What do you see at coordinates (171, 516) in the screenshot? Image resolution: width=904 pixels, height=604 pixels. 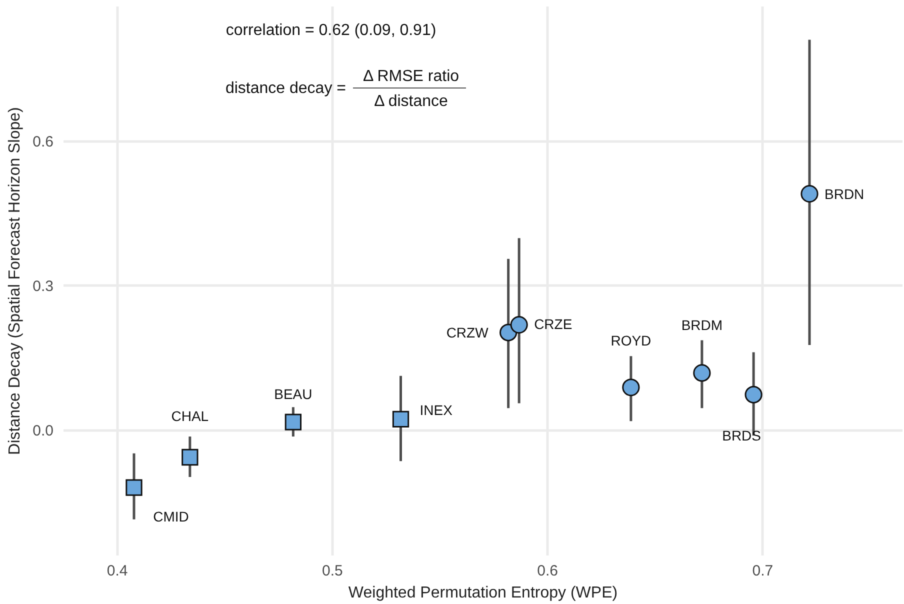 I see `annotation: CMID` at bounding box center [171, 516].